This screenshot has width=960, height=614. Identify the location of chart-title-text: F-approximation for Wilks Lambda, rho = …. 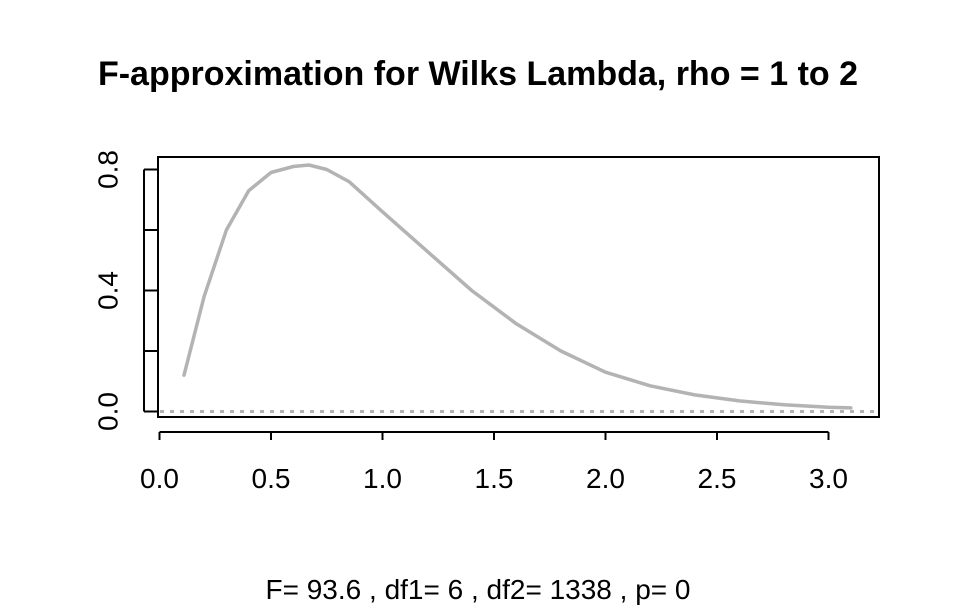
(478, 74).